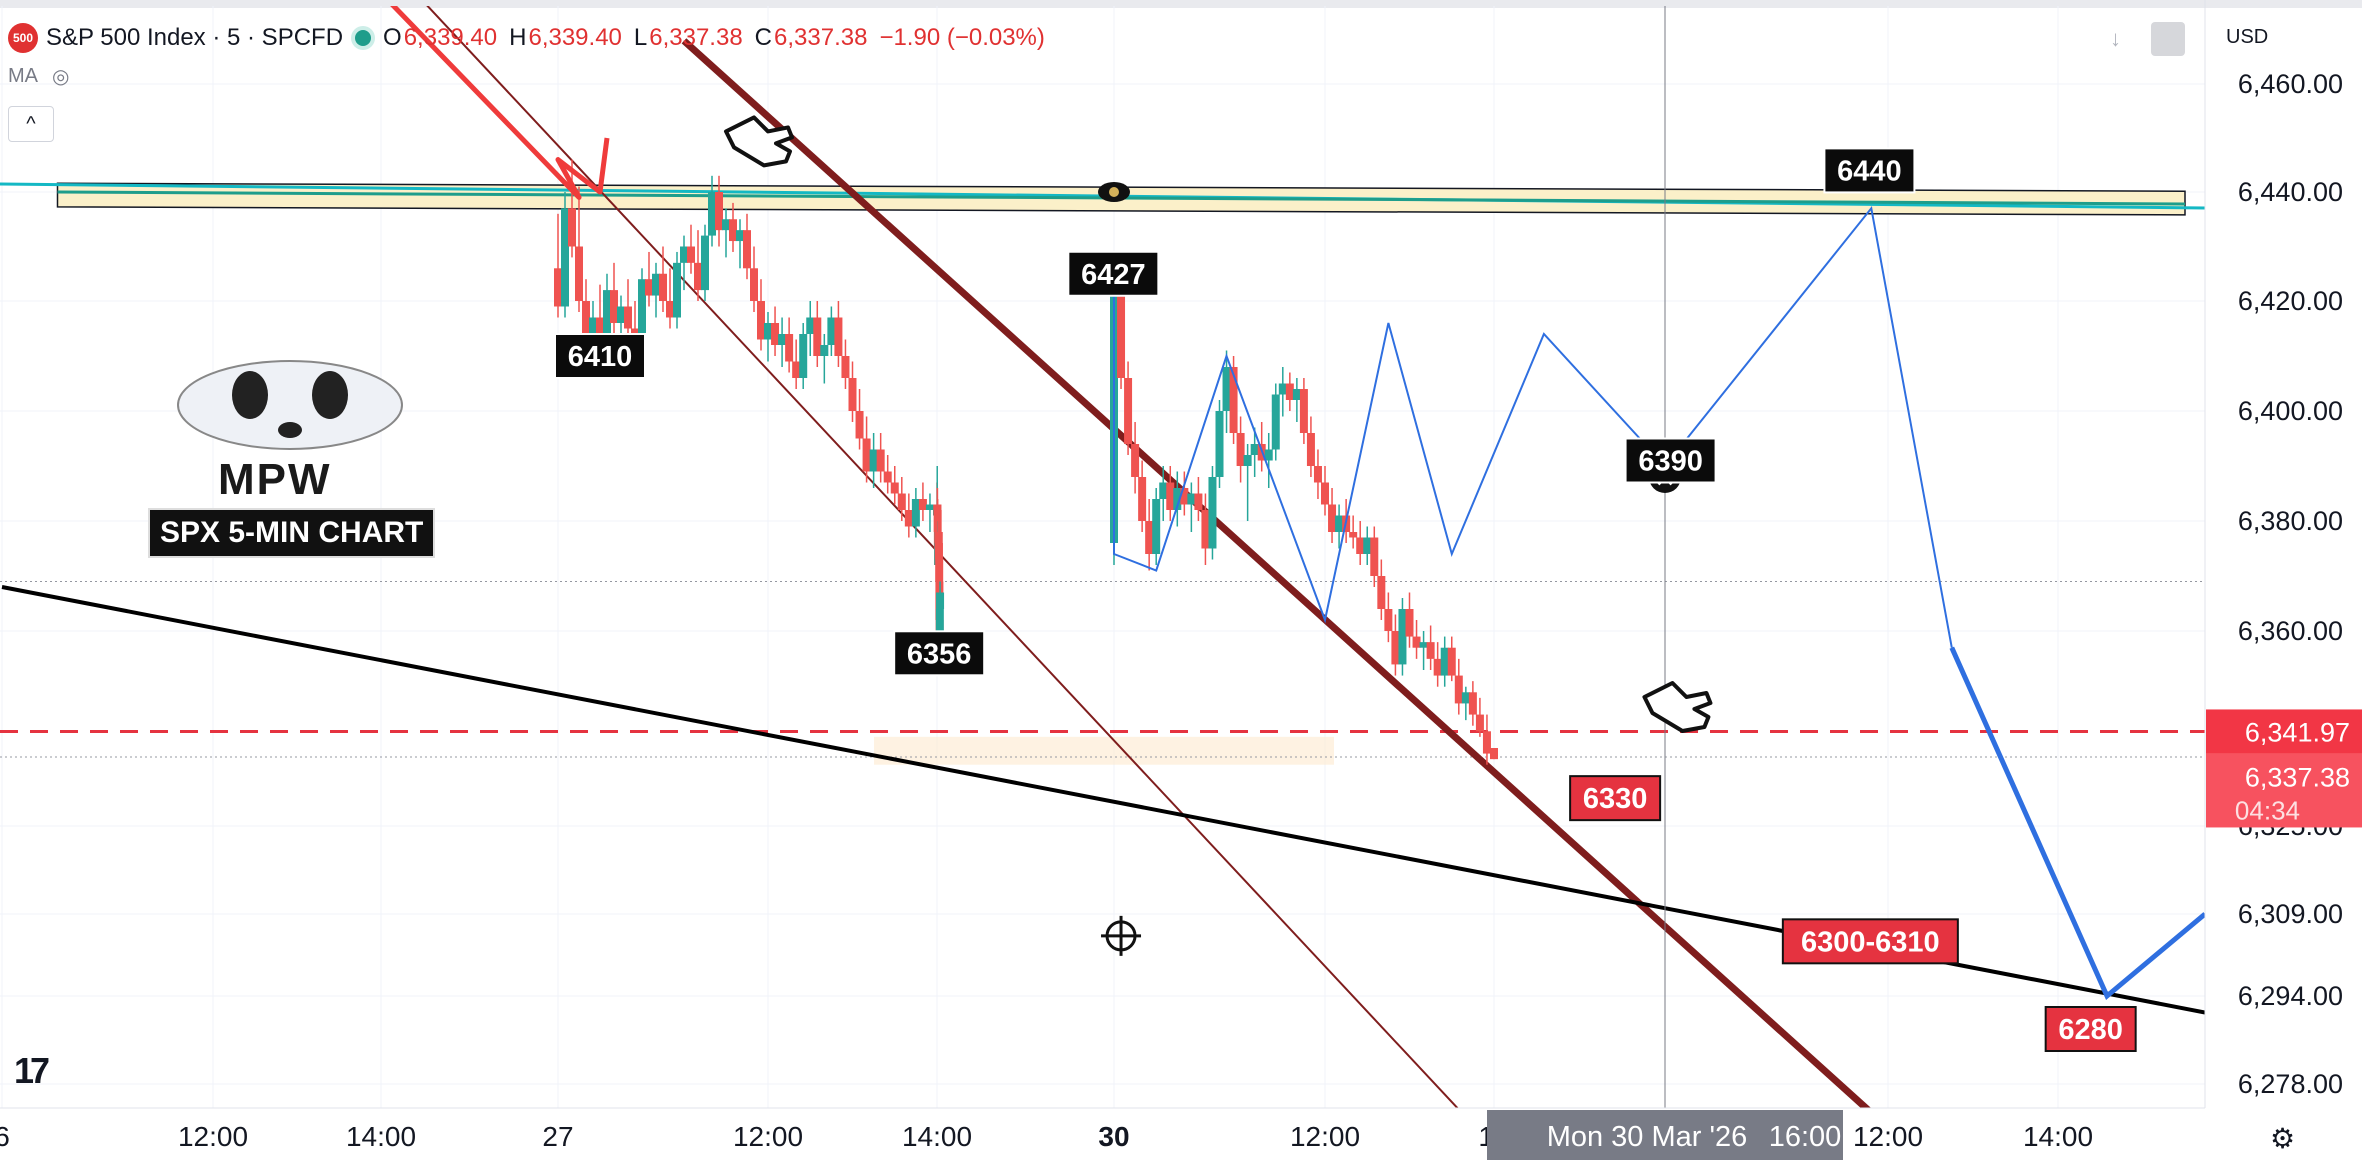 Image resolution: width=2362 pixels, height=1160 pixels. I want to click on time-tick-label: 12:00, so click(768, 1136).